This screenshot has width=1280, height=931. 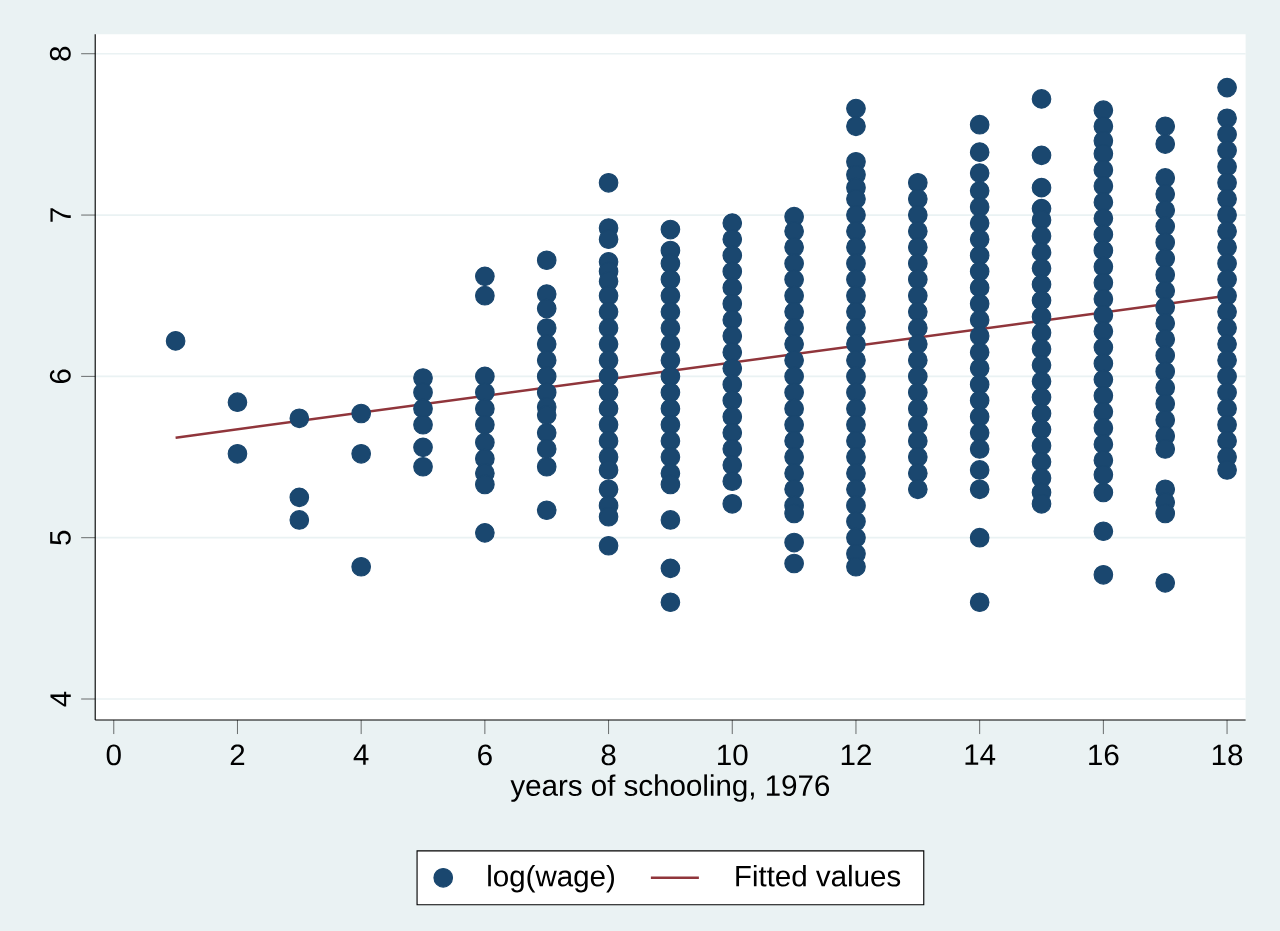 I want to click on x-tick-label: 0, so click(x=113, y=755).